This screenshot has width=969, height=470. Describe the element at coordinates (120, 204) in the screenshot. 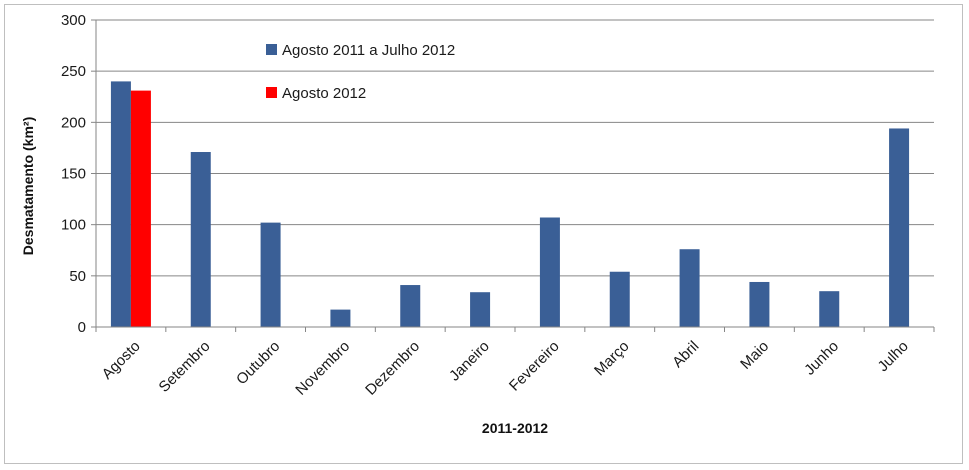

I see `bar-series-1-agosto` at that location.